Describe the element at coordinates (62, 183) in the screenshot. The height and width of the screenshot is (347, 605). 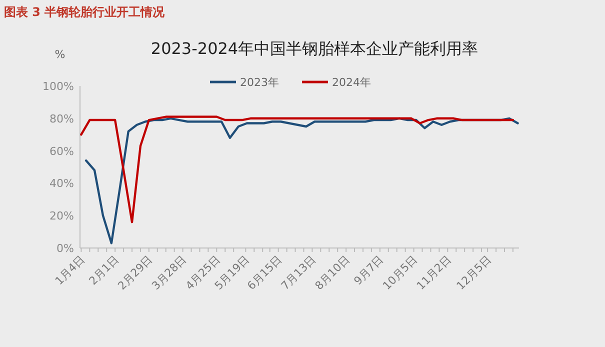
I see `y-tick-label: 40%` at that location.